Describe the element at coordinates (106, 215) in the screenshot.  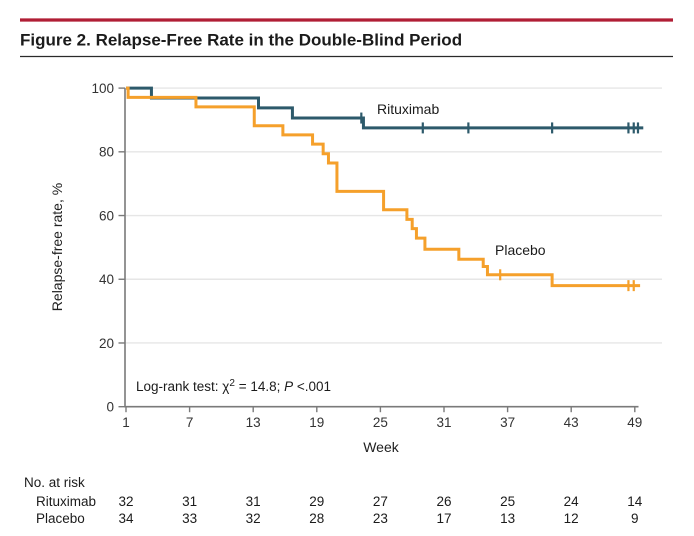
I see `y-tick-label: 60` at that location.